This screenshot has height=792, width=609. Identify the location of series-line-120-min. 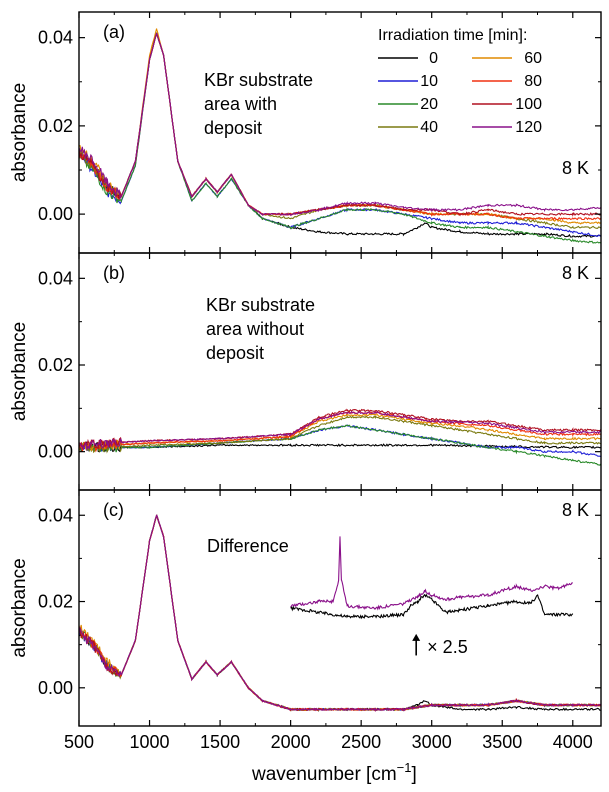
(340, 431).